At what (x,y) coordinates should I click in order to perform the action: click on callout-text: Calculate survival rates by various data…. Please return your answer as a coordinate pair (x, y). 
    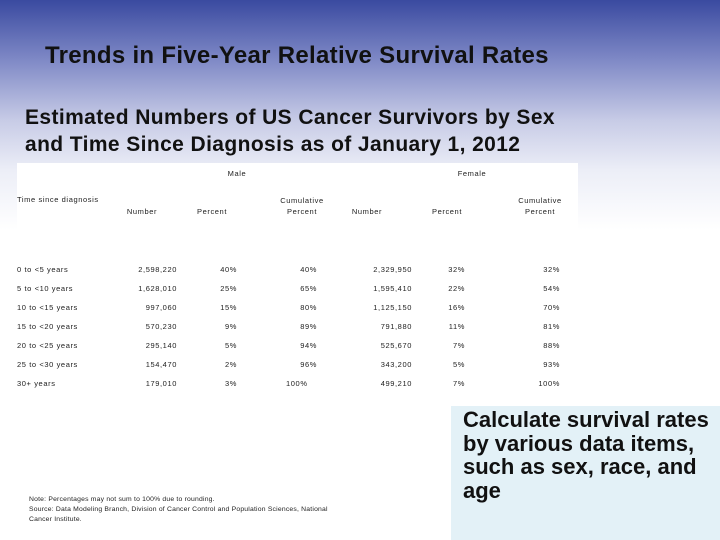
    Looking at the image, I should click on (586, 455).